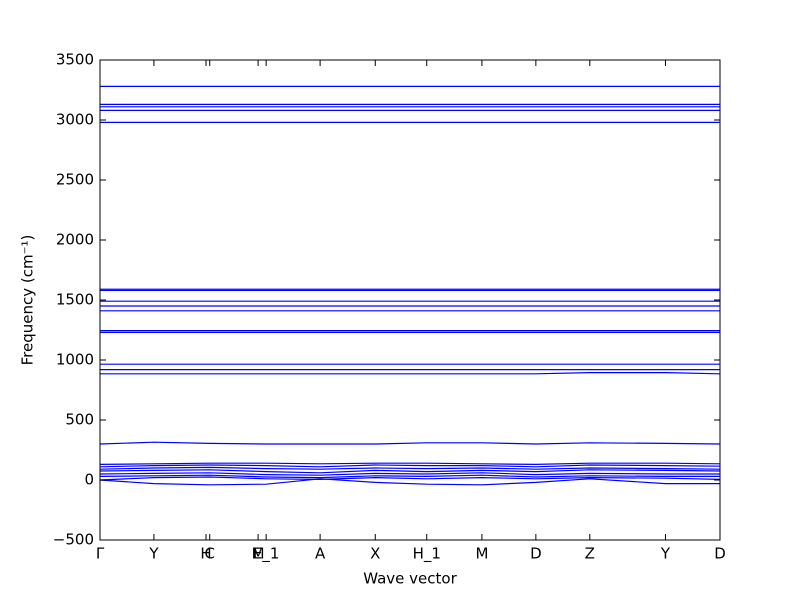 This screenshot has width=800, height=600. What do you see at coordinates (266, 554) in the screenshot?
I see `x-tick-label: E_1` at bounding box center [266, 554].